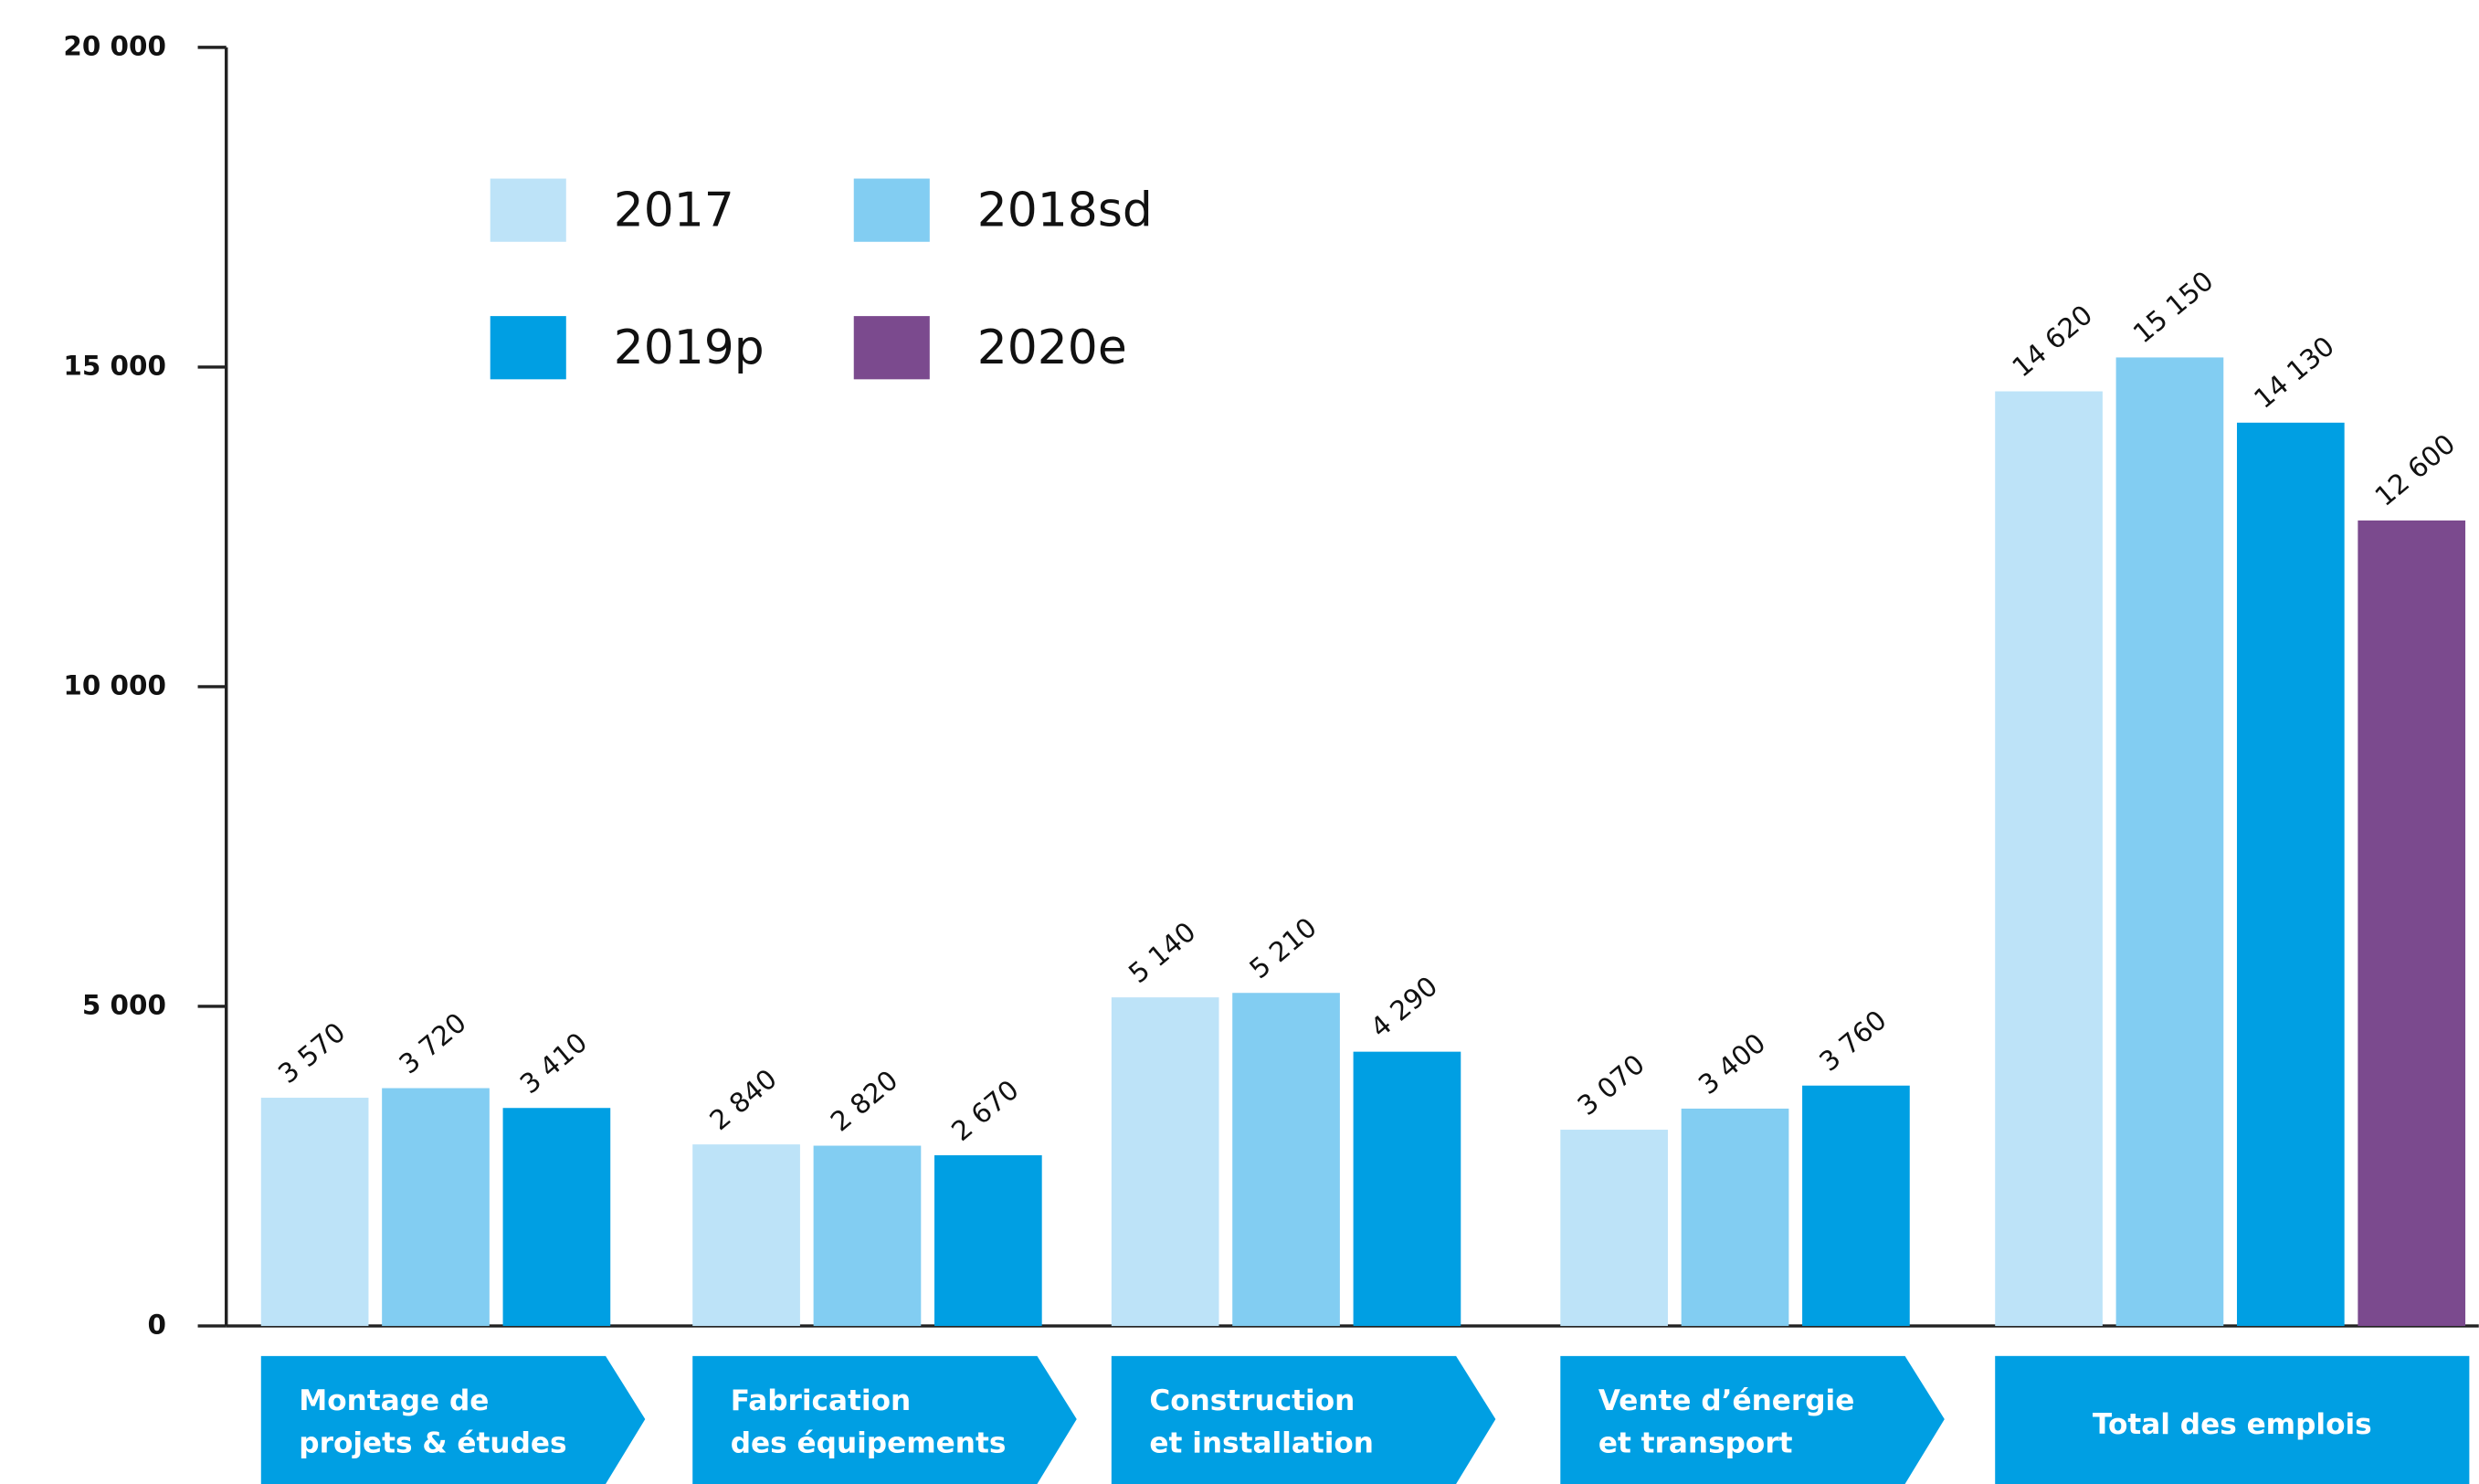 The height and width of the screenshot is (1484, 2479). What do you see at coordinates (2173, 307) in the screenshot?
I see `value-label: 15 150` at bounding box center [2173, 307].